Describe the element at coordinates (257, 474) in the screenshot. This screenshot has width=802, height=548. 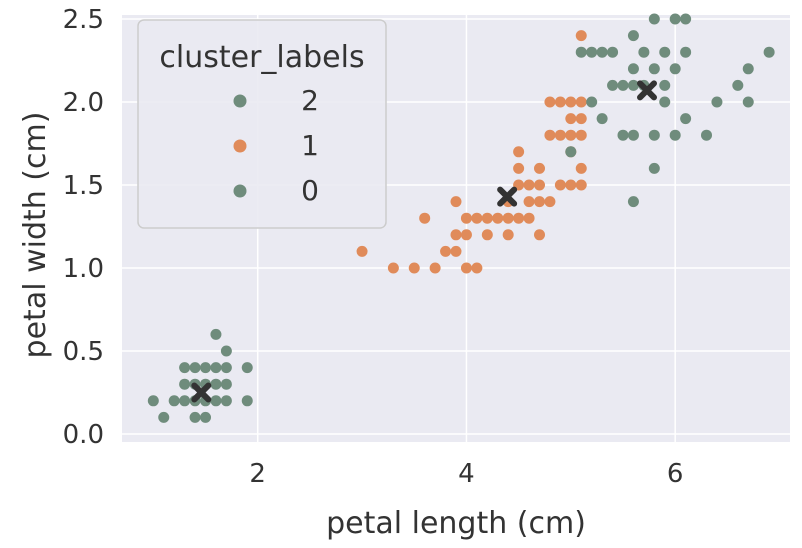
I see `x-tick-label: 2` at that location.